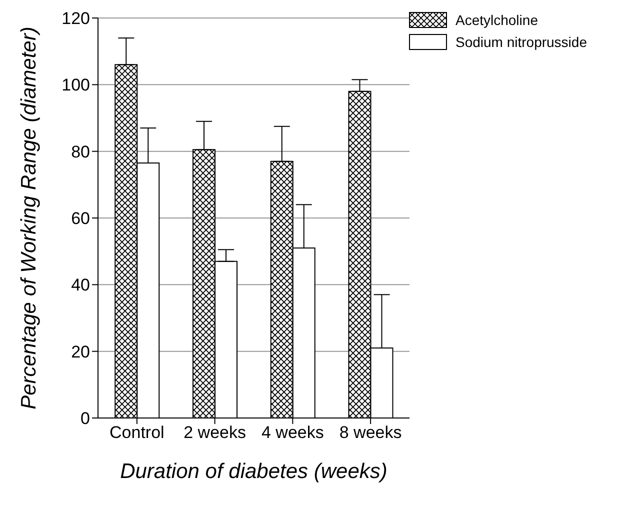  I want to click on y-tick-label: 120, so click(76, 18).